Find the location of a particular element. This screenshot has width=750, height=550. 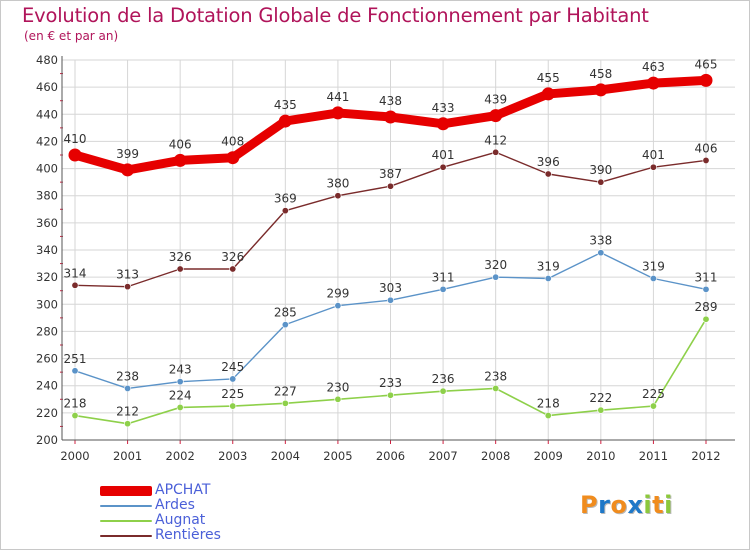

data-label: 396 is located at coordinates (548, 162).